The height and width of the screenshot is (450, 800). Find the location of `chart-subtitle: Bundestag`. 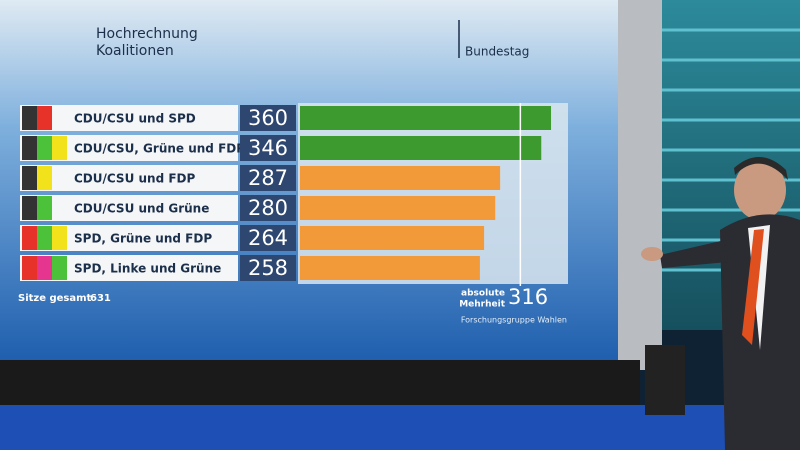

chart-subtitle: Bundestag is located at coordinates (497, 52).